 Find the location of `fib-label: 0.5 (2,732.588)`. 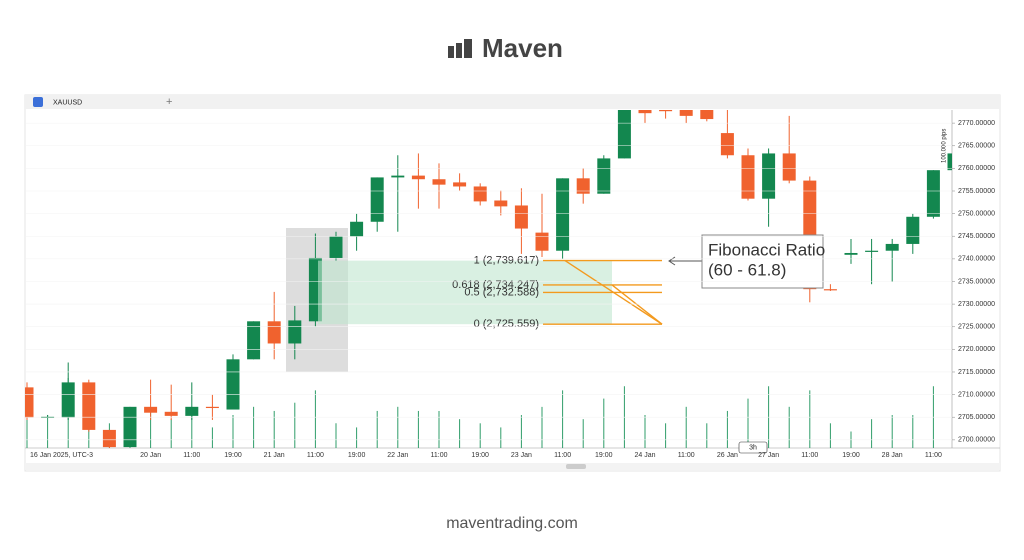

fib-label: 0.5 (2,732.588) is located at coordinates (501, 292).